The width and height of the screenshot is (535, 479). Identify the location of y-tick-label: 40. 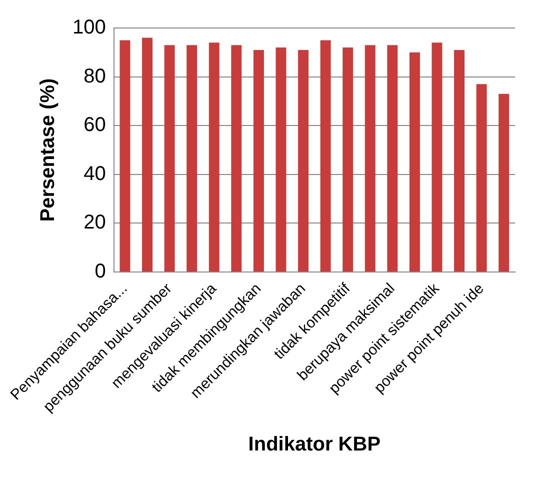
(95, 173).